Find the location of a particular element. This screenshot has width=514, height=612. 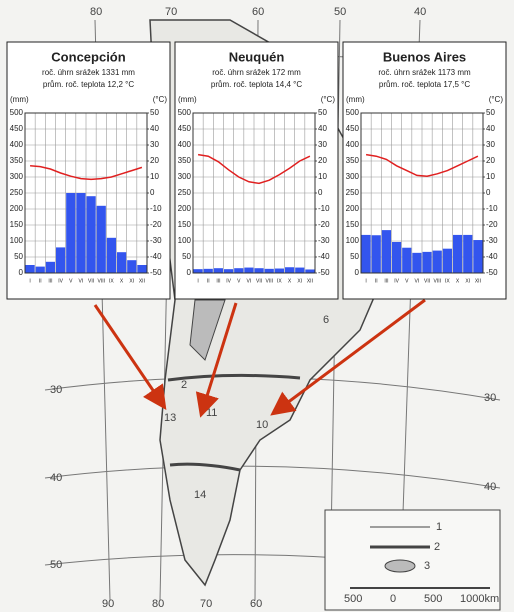

x-tick-label: IX is located at coordinates (447, 281).